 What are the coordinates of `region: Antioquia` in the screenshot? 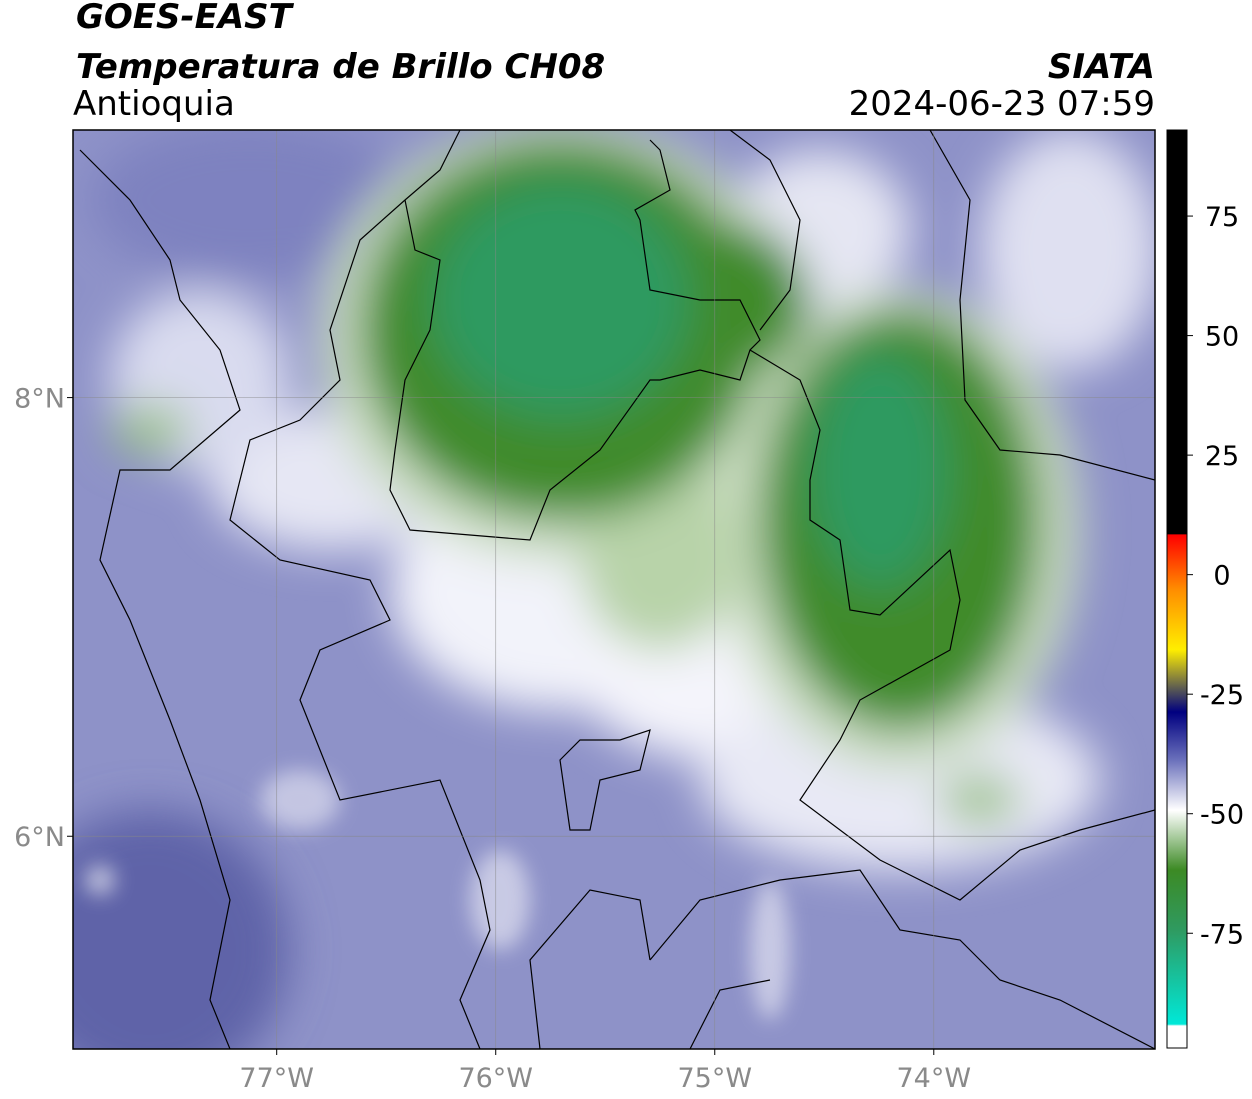 It's located at (154, 104).